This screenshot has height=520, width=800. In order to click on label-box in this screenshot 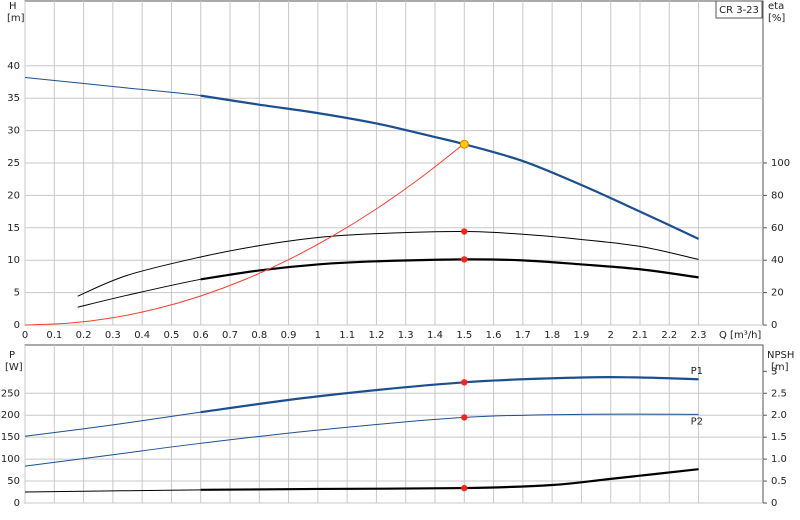, I will do `click(739, 9)`.